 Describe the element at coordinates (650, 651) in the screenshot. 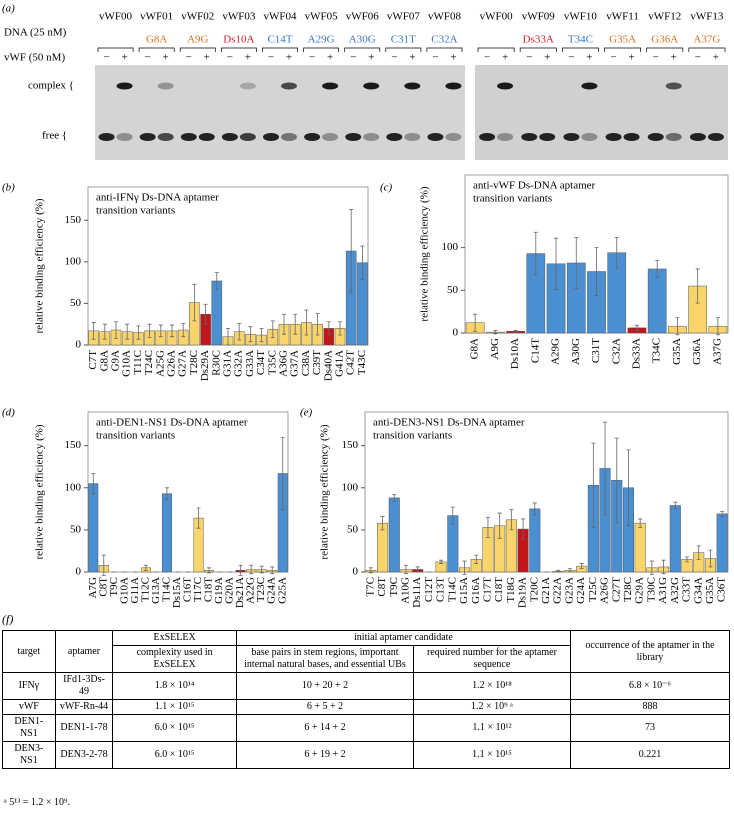

I see `header: occurrence of the aptamer in the library` at that location.